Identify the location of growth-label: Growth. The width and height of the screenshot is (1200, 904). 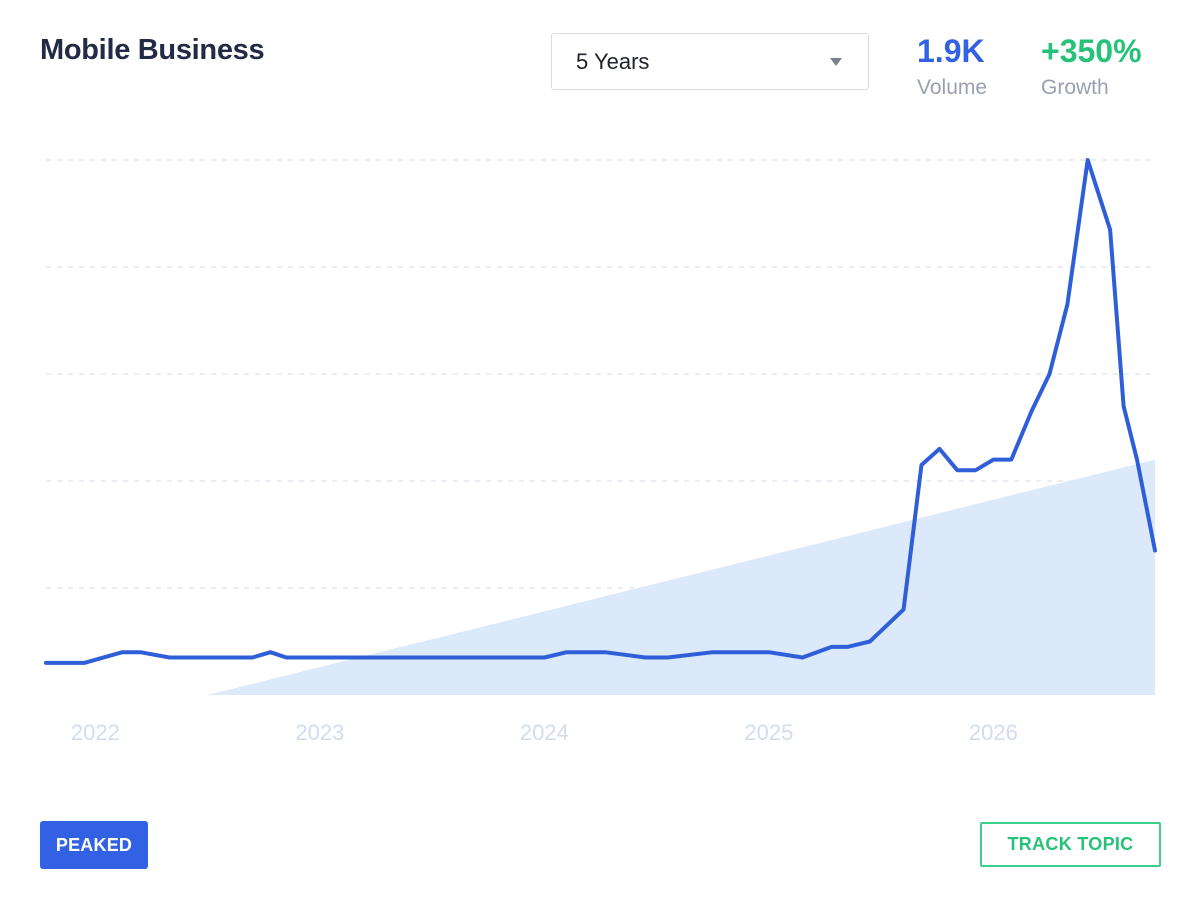
(1075, 87).